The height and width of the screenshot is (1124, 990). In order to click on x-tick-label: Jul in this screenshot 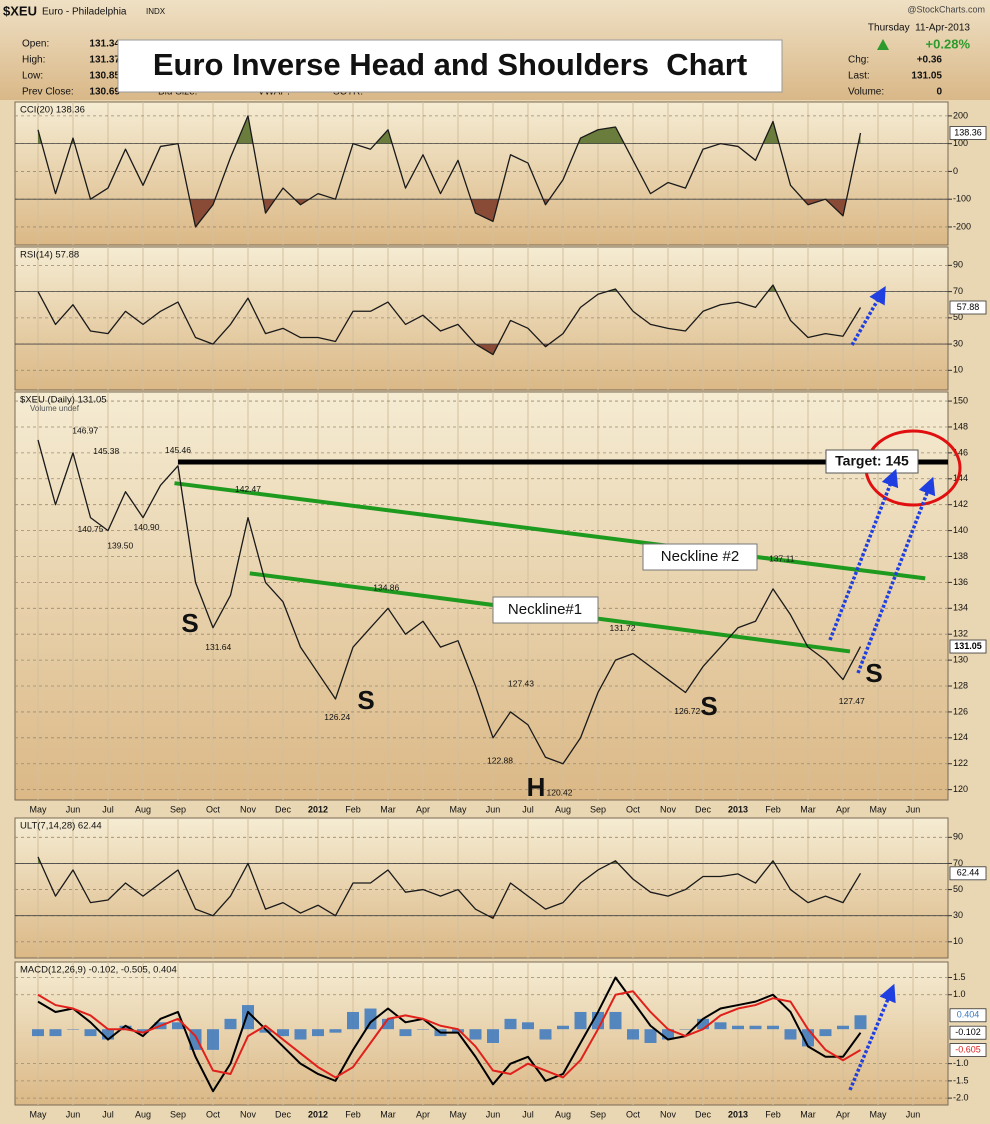, I will do `click(108, 1114)`.